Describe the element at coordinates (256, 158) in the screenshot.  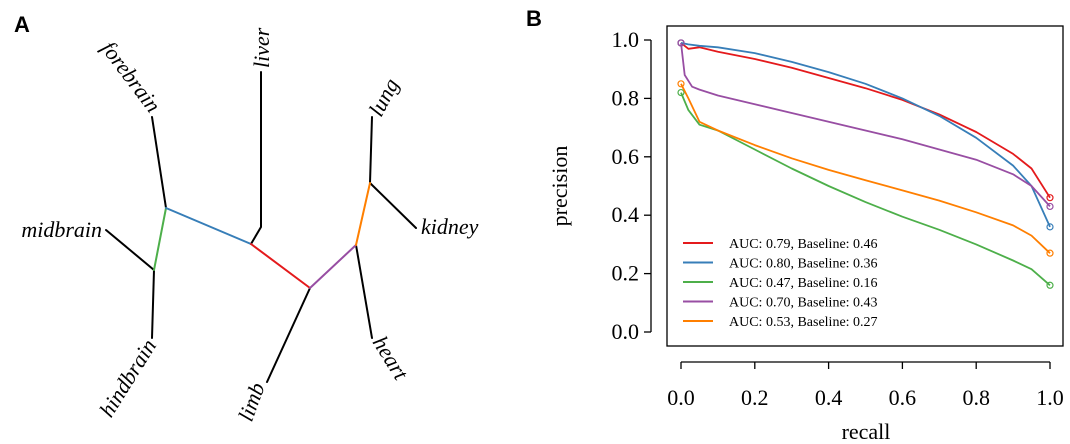
I see `branch-liver` at that location.